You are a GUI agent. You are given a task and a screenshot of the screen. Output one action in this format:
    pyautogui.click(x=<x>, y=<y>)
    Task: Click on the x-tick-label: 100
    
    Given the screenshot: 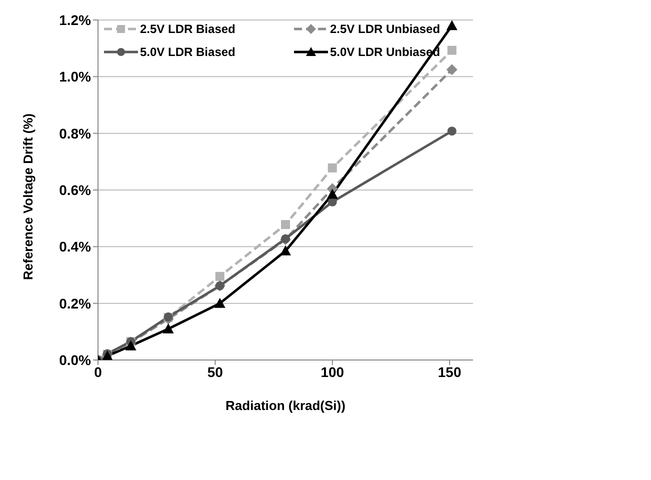 What is the action you would take?
    pyautogui.click(x=332, y=372)
    